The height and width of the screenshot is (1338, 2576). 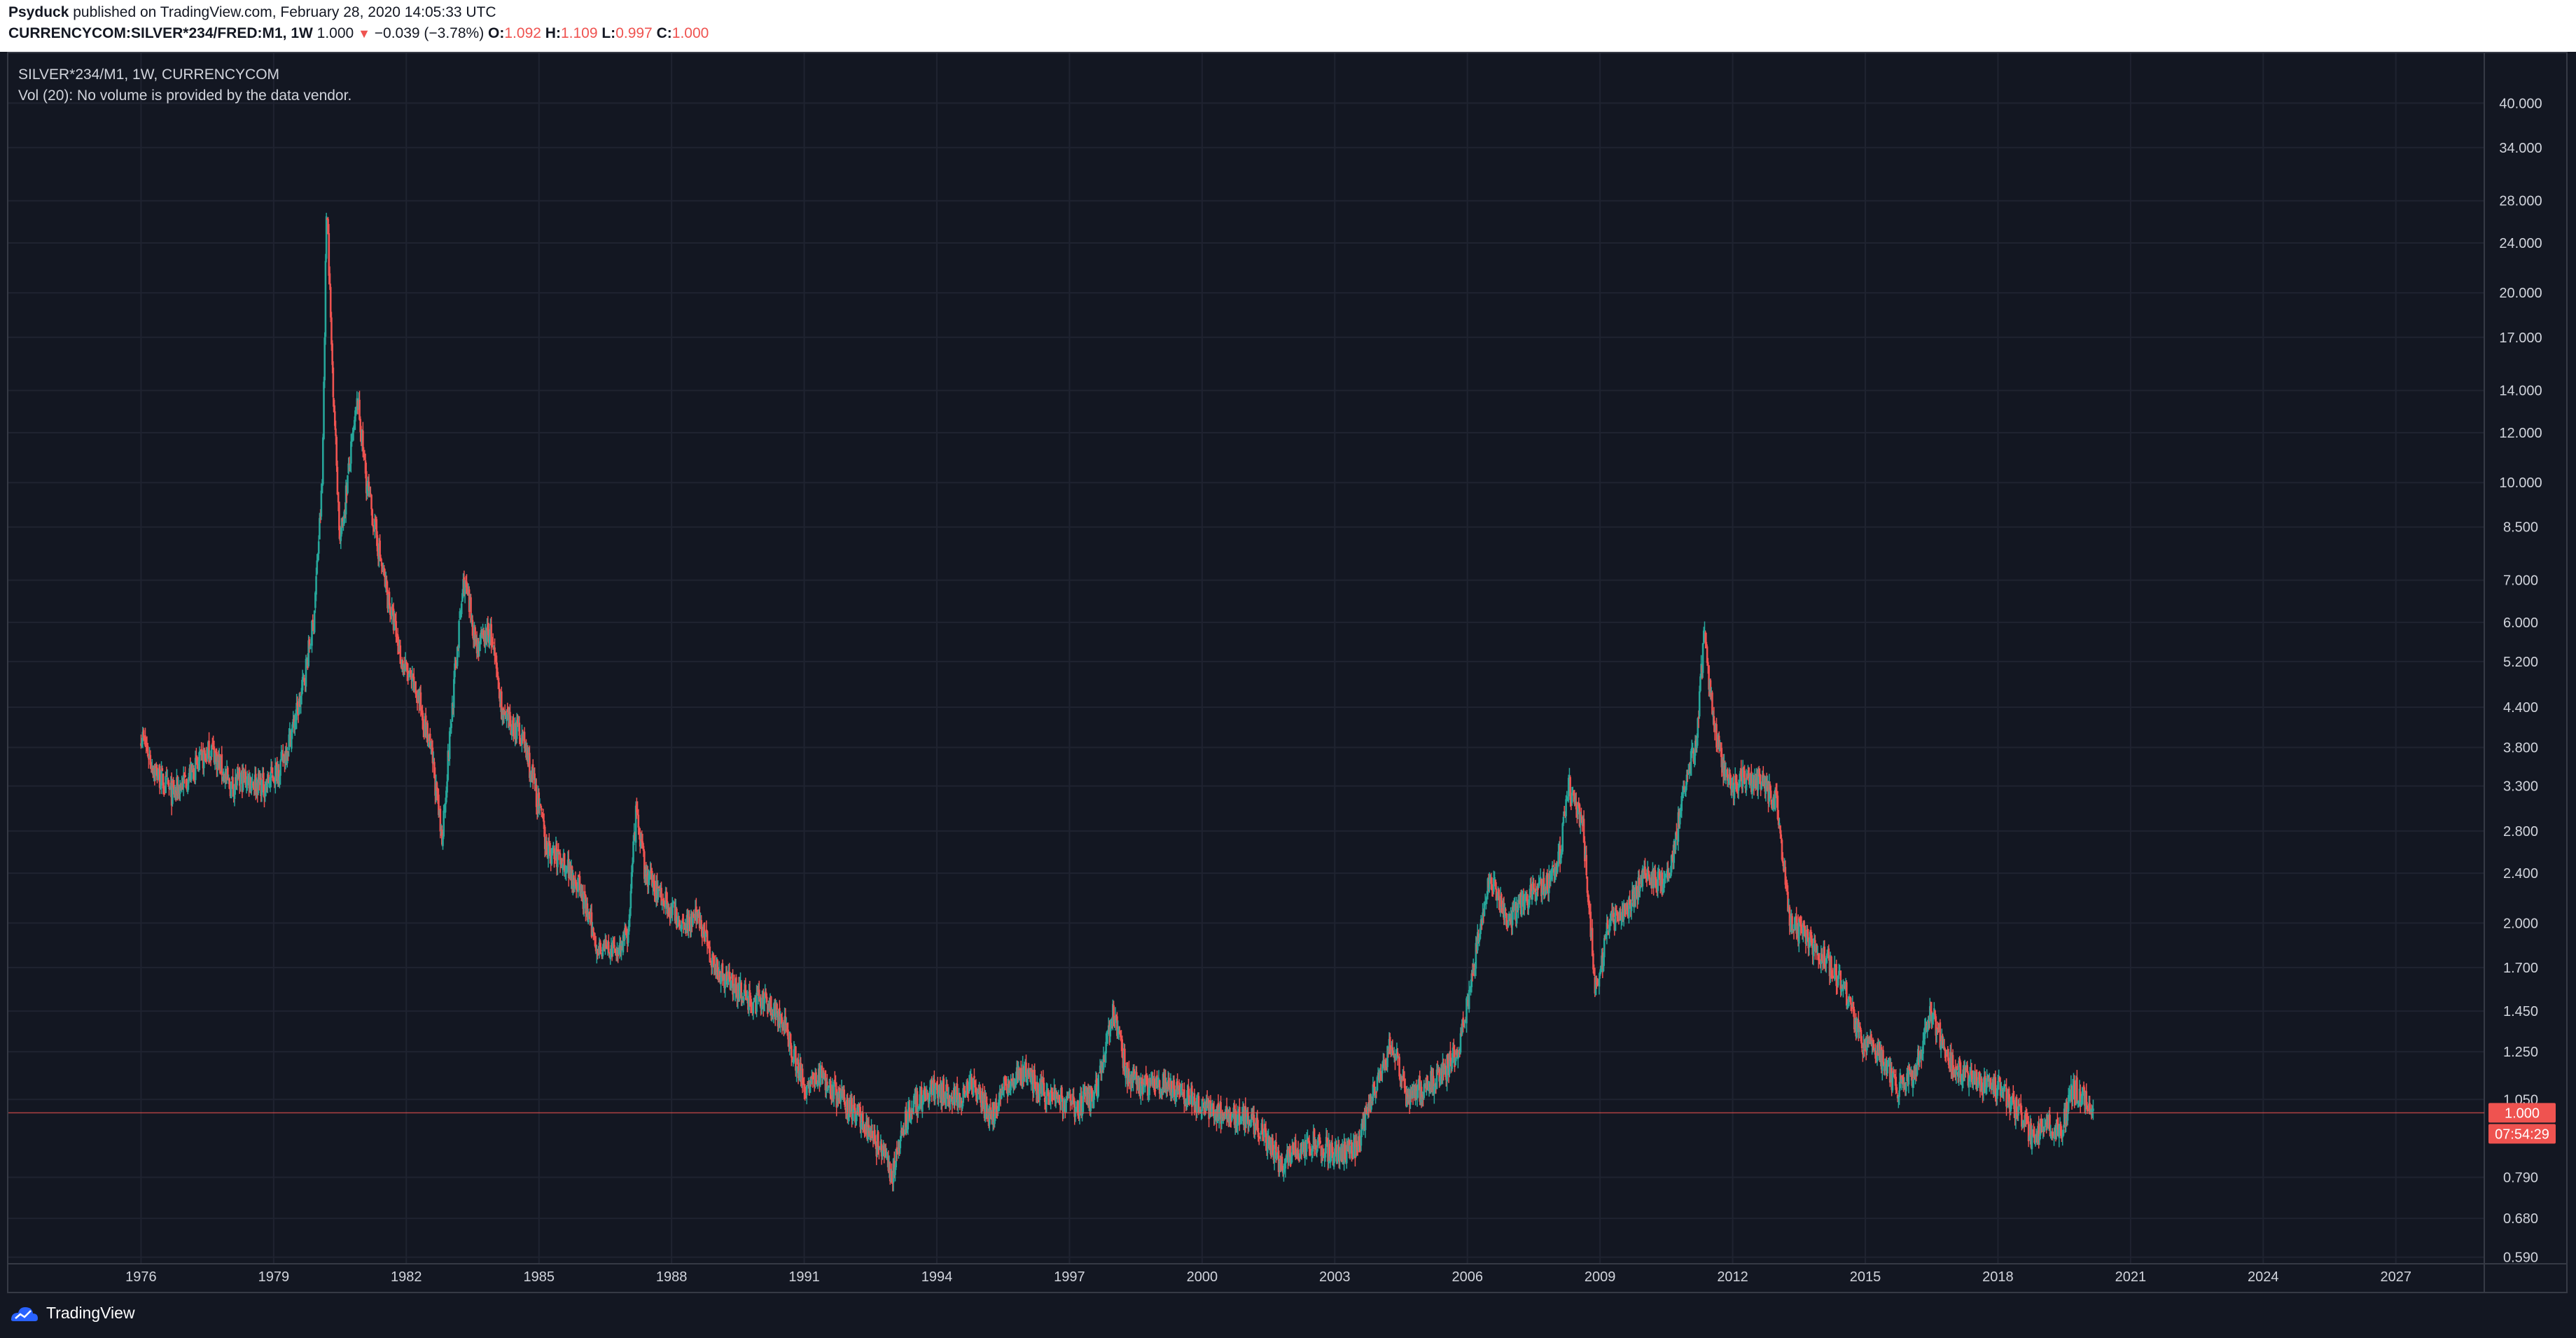 I want to click on y-tick-label: 12.000, so click(x=2520, y=433).